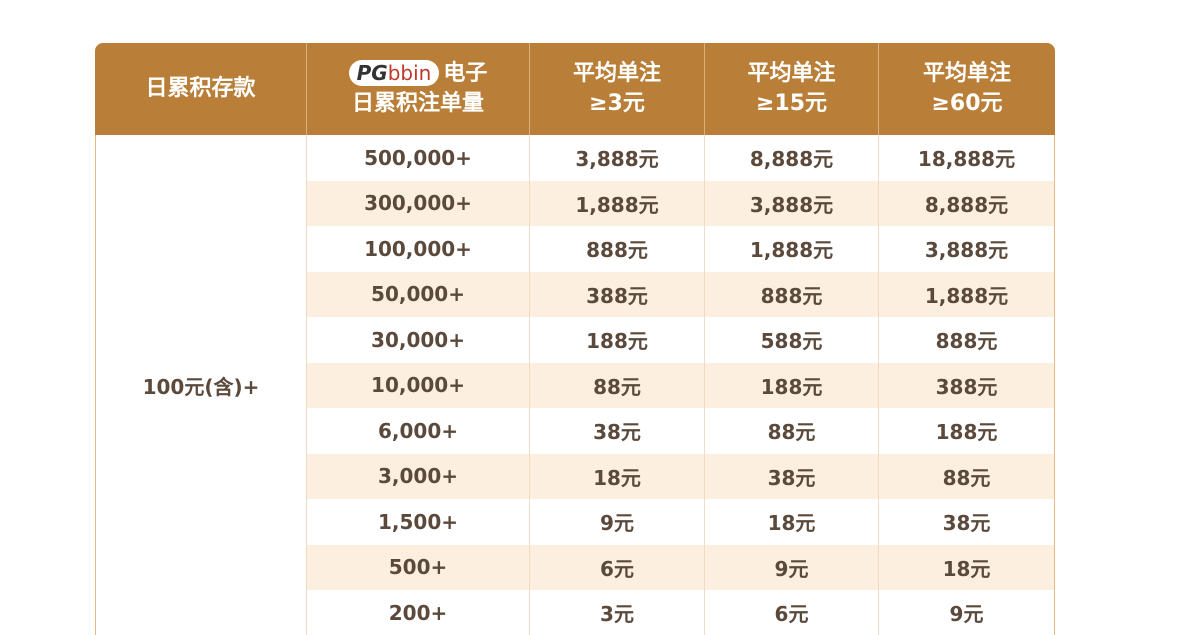 This screenshot has height=635, width=1193. I want to click on volume-cell: 6,000+, so click(418, 431).